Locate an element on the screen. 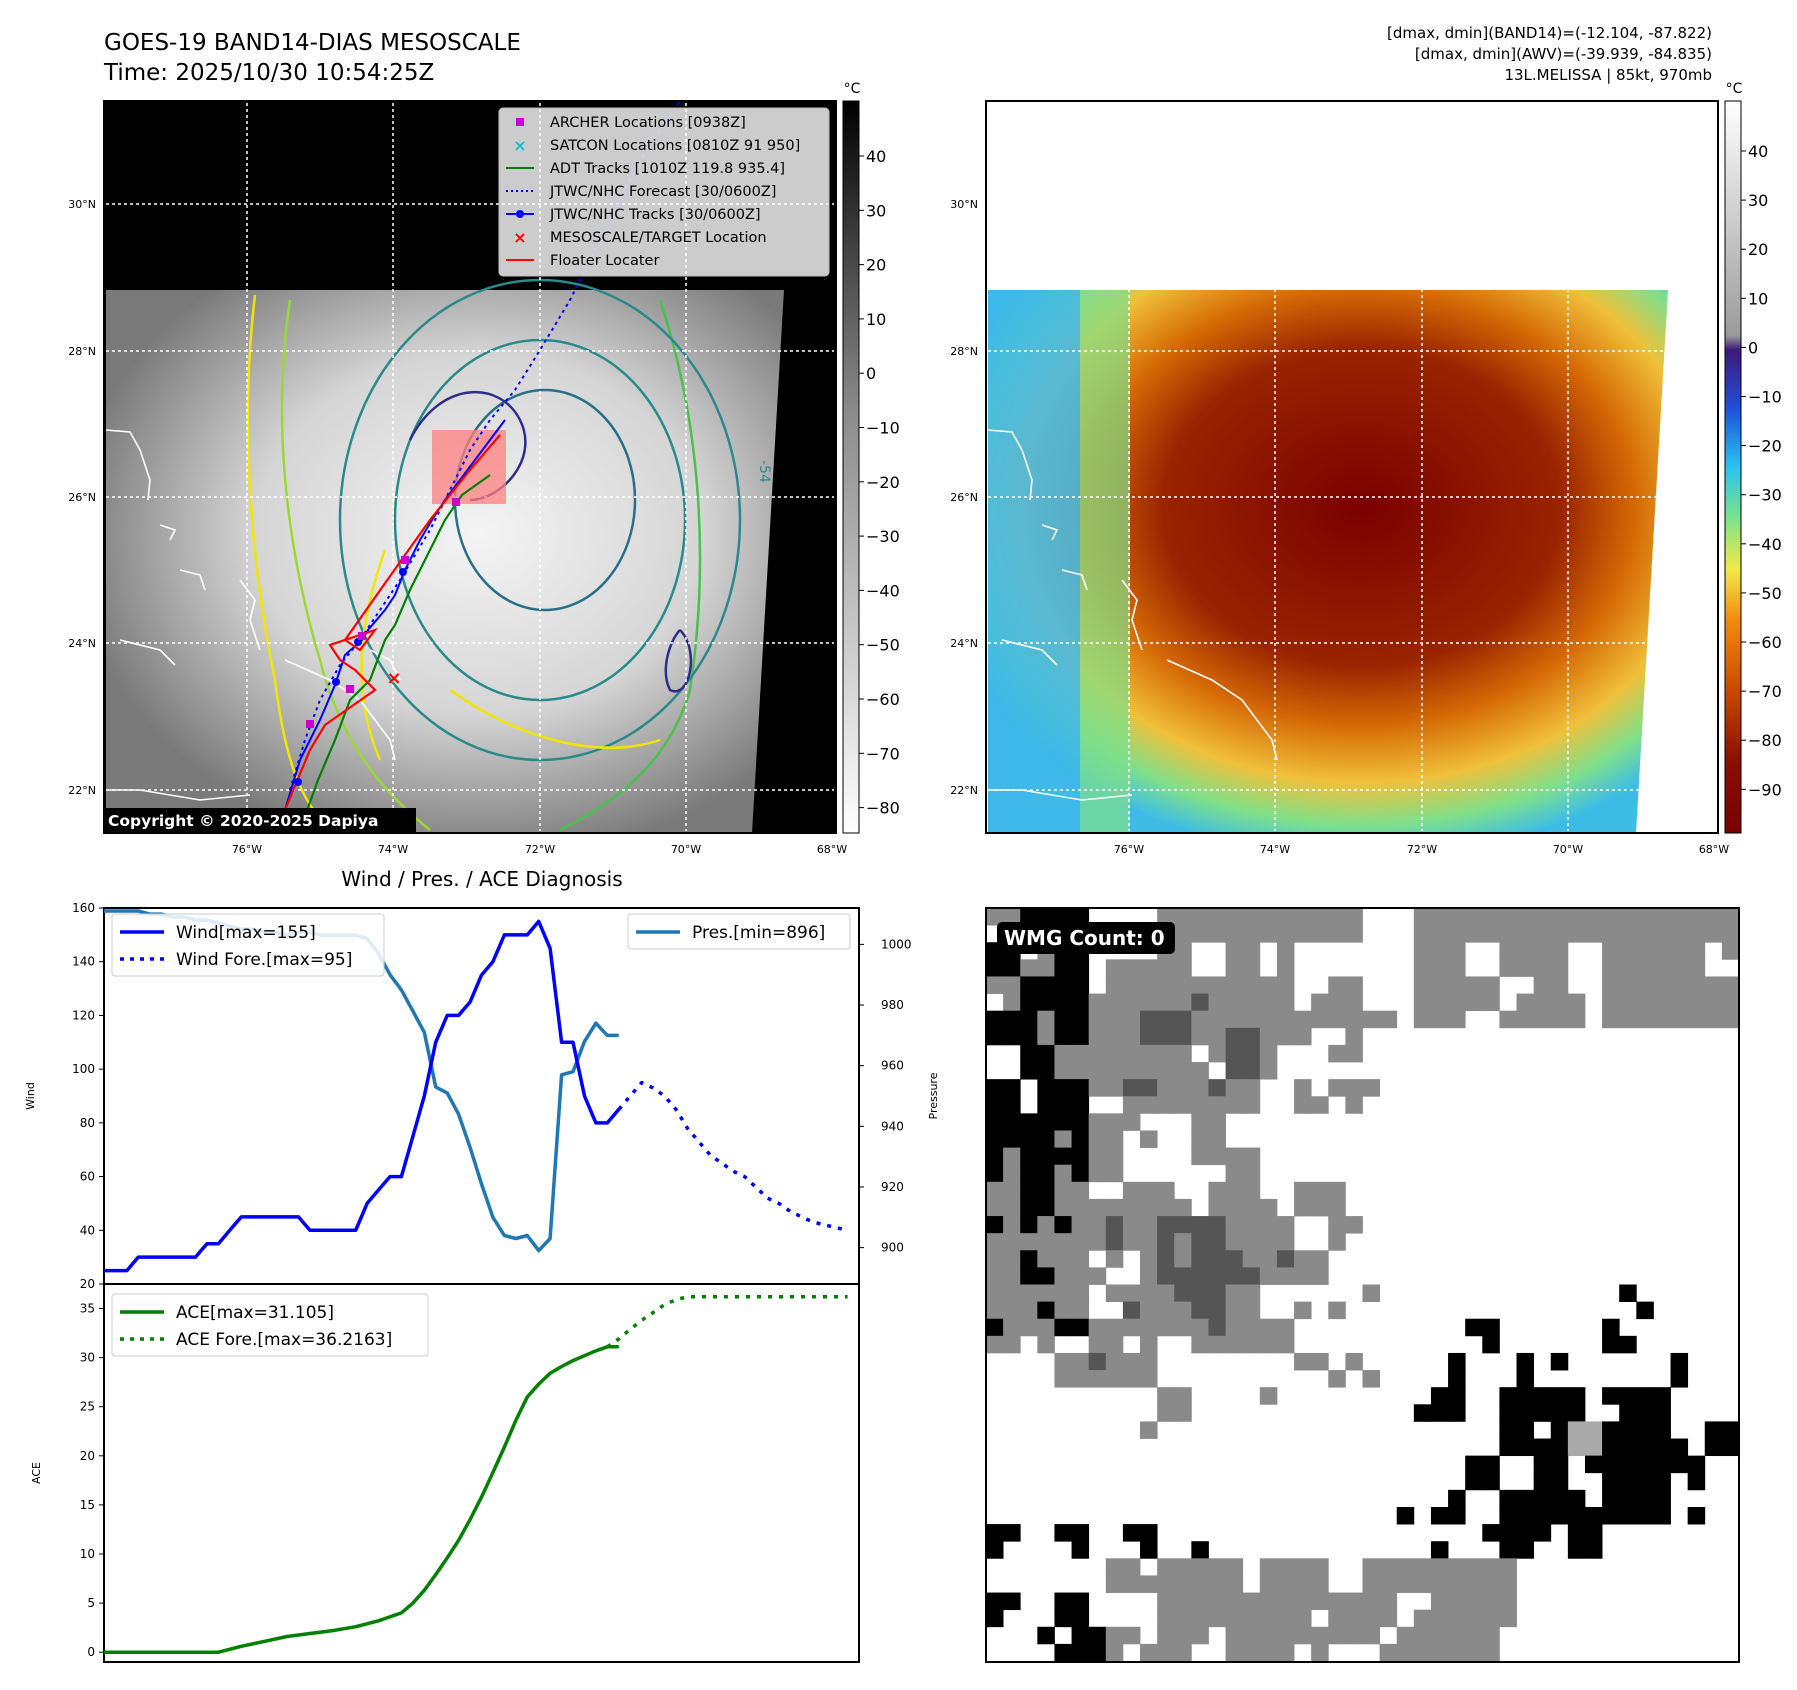  wind-tick: 80 is located at coordinates (87, 1123).